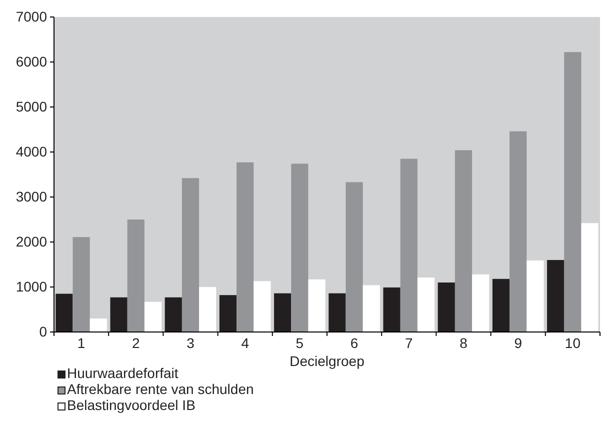 This screenshot has width=614, height=422. Describe the element at coordinates (245, 342) in the screenshot. I see `x-tick-label: 4` at that location.